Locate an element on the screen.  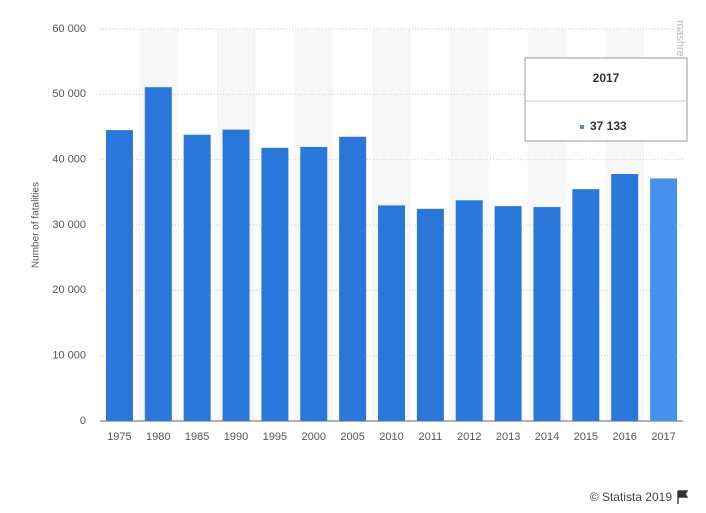
y-tick-label: 20 000 is located at coordinates (69, 290).